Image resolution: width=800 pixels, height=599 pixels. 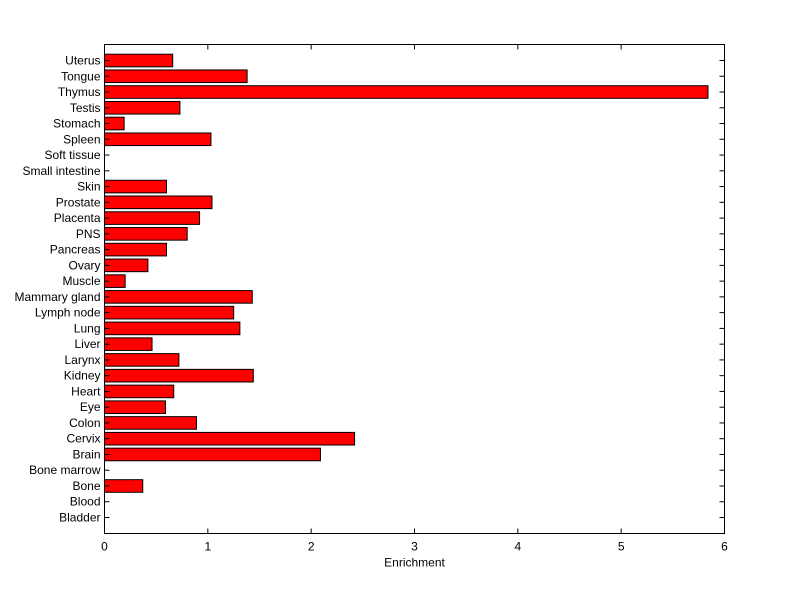 I want to click on y-tick-label: Small intestine, so click(x=61, y=171).